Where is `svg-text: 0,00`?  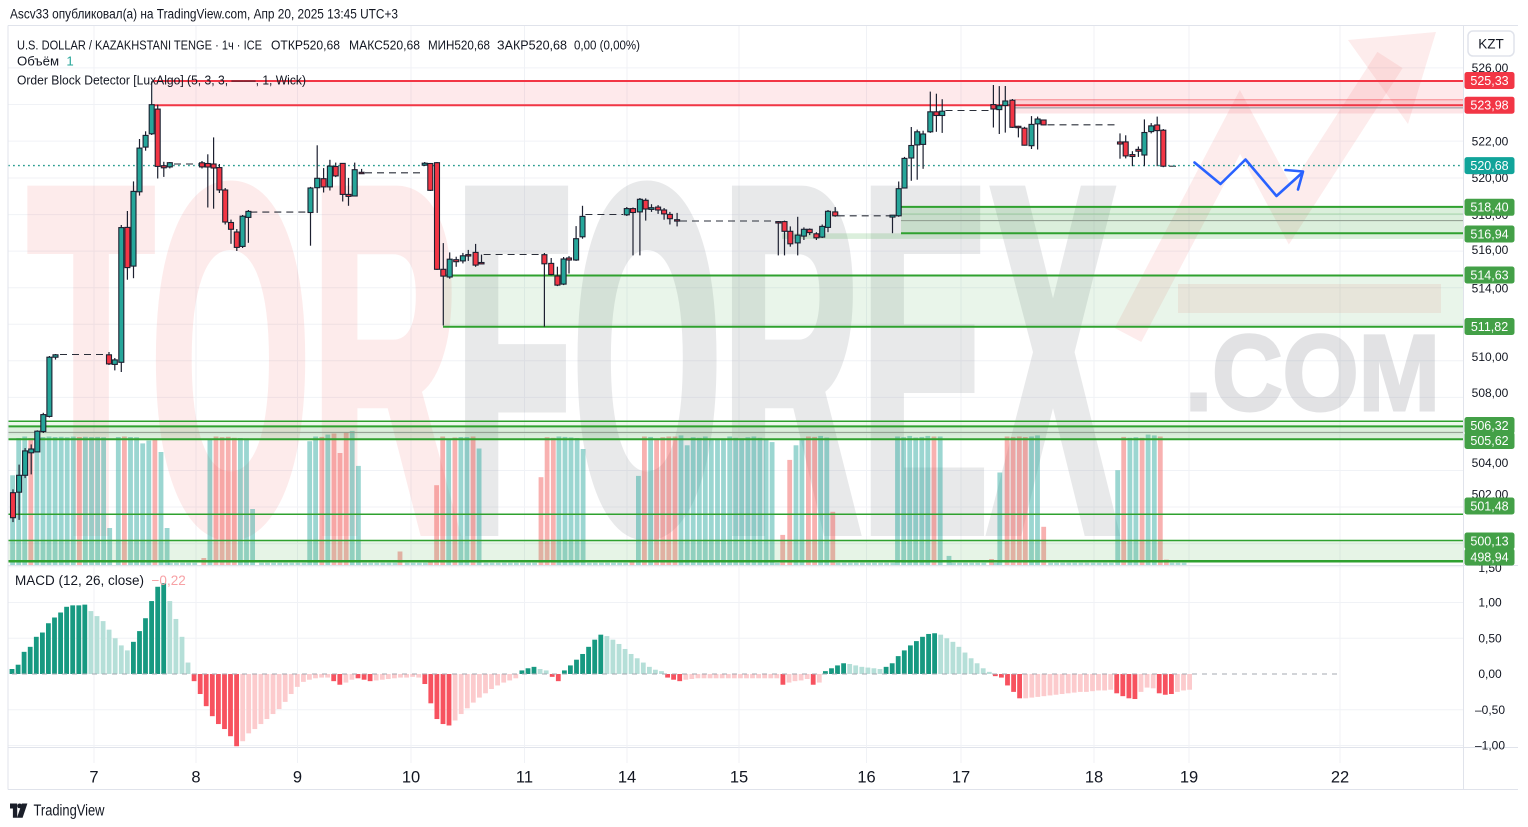
svg-text: 0,00 is located at coordinates (1490, 674).